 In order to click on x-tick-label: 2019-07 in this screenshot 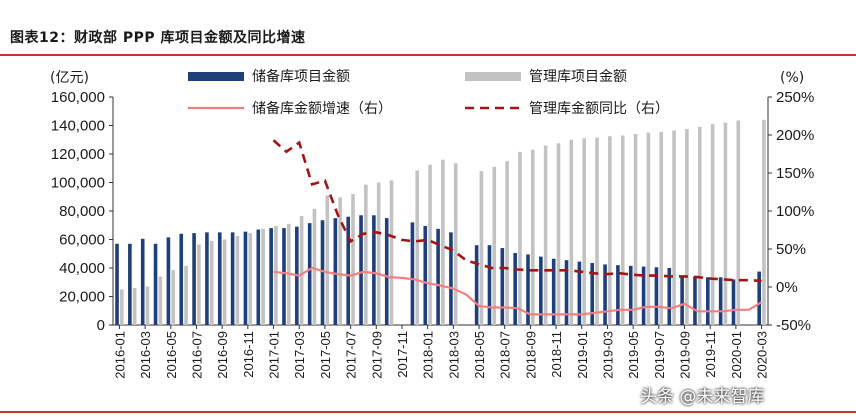, I will do `click(659, 355)`.